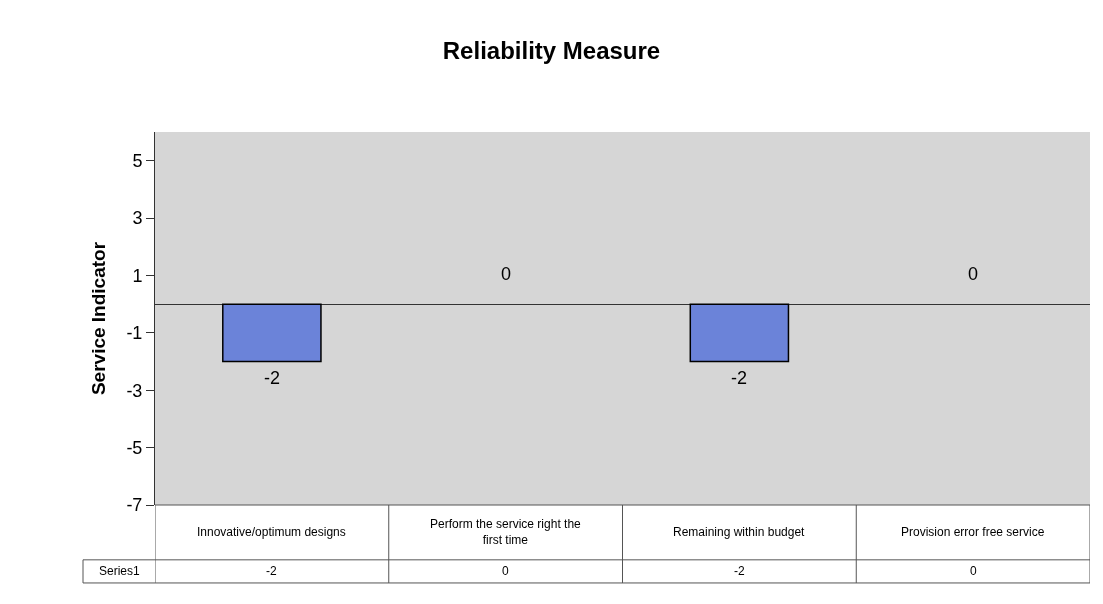 Image resolution: width=1103 pixels, height=604 pixels. What do you see at coordinates (137, 218) in the screenshot?
I see `y-tick-label: 3` at bounding box center [137, 218].